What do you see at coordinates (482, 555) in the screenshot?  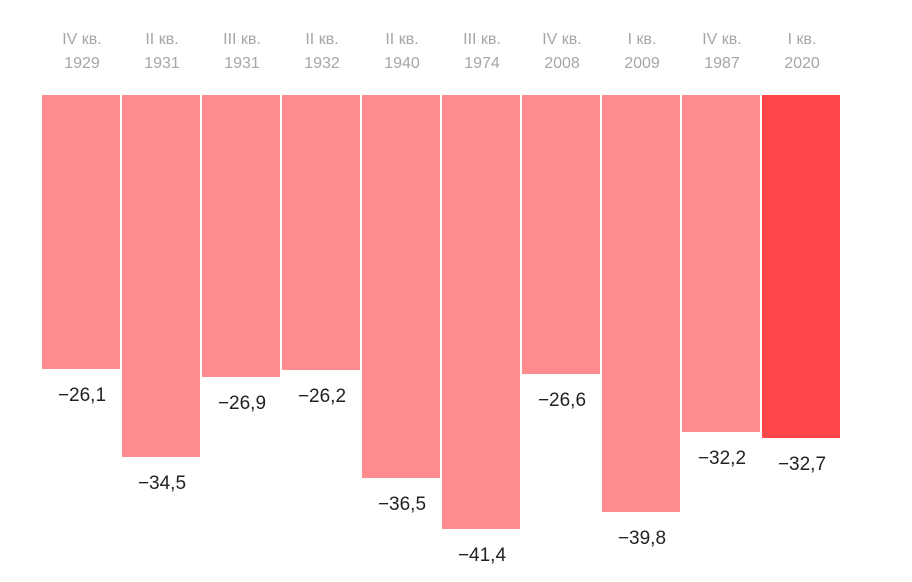 I see `value-label: −41,4` at bounding box center [482, 555].